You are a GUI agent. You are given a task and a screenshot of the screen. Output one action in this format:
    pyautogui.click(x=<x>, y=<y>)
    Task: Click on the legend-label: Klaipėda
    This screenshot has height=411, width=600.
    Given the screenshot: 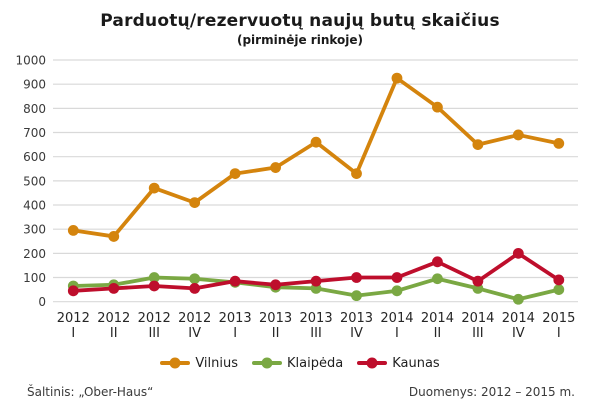 What is the action you would take?
    pyautogui.click(x=315, y=363)
    